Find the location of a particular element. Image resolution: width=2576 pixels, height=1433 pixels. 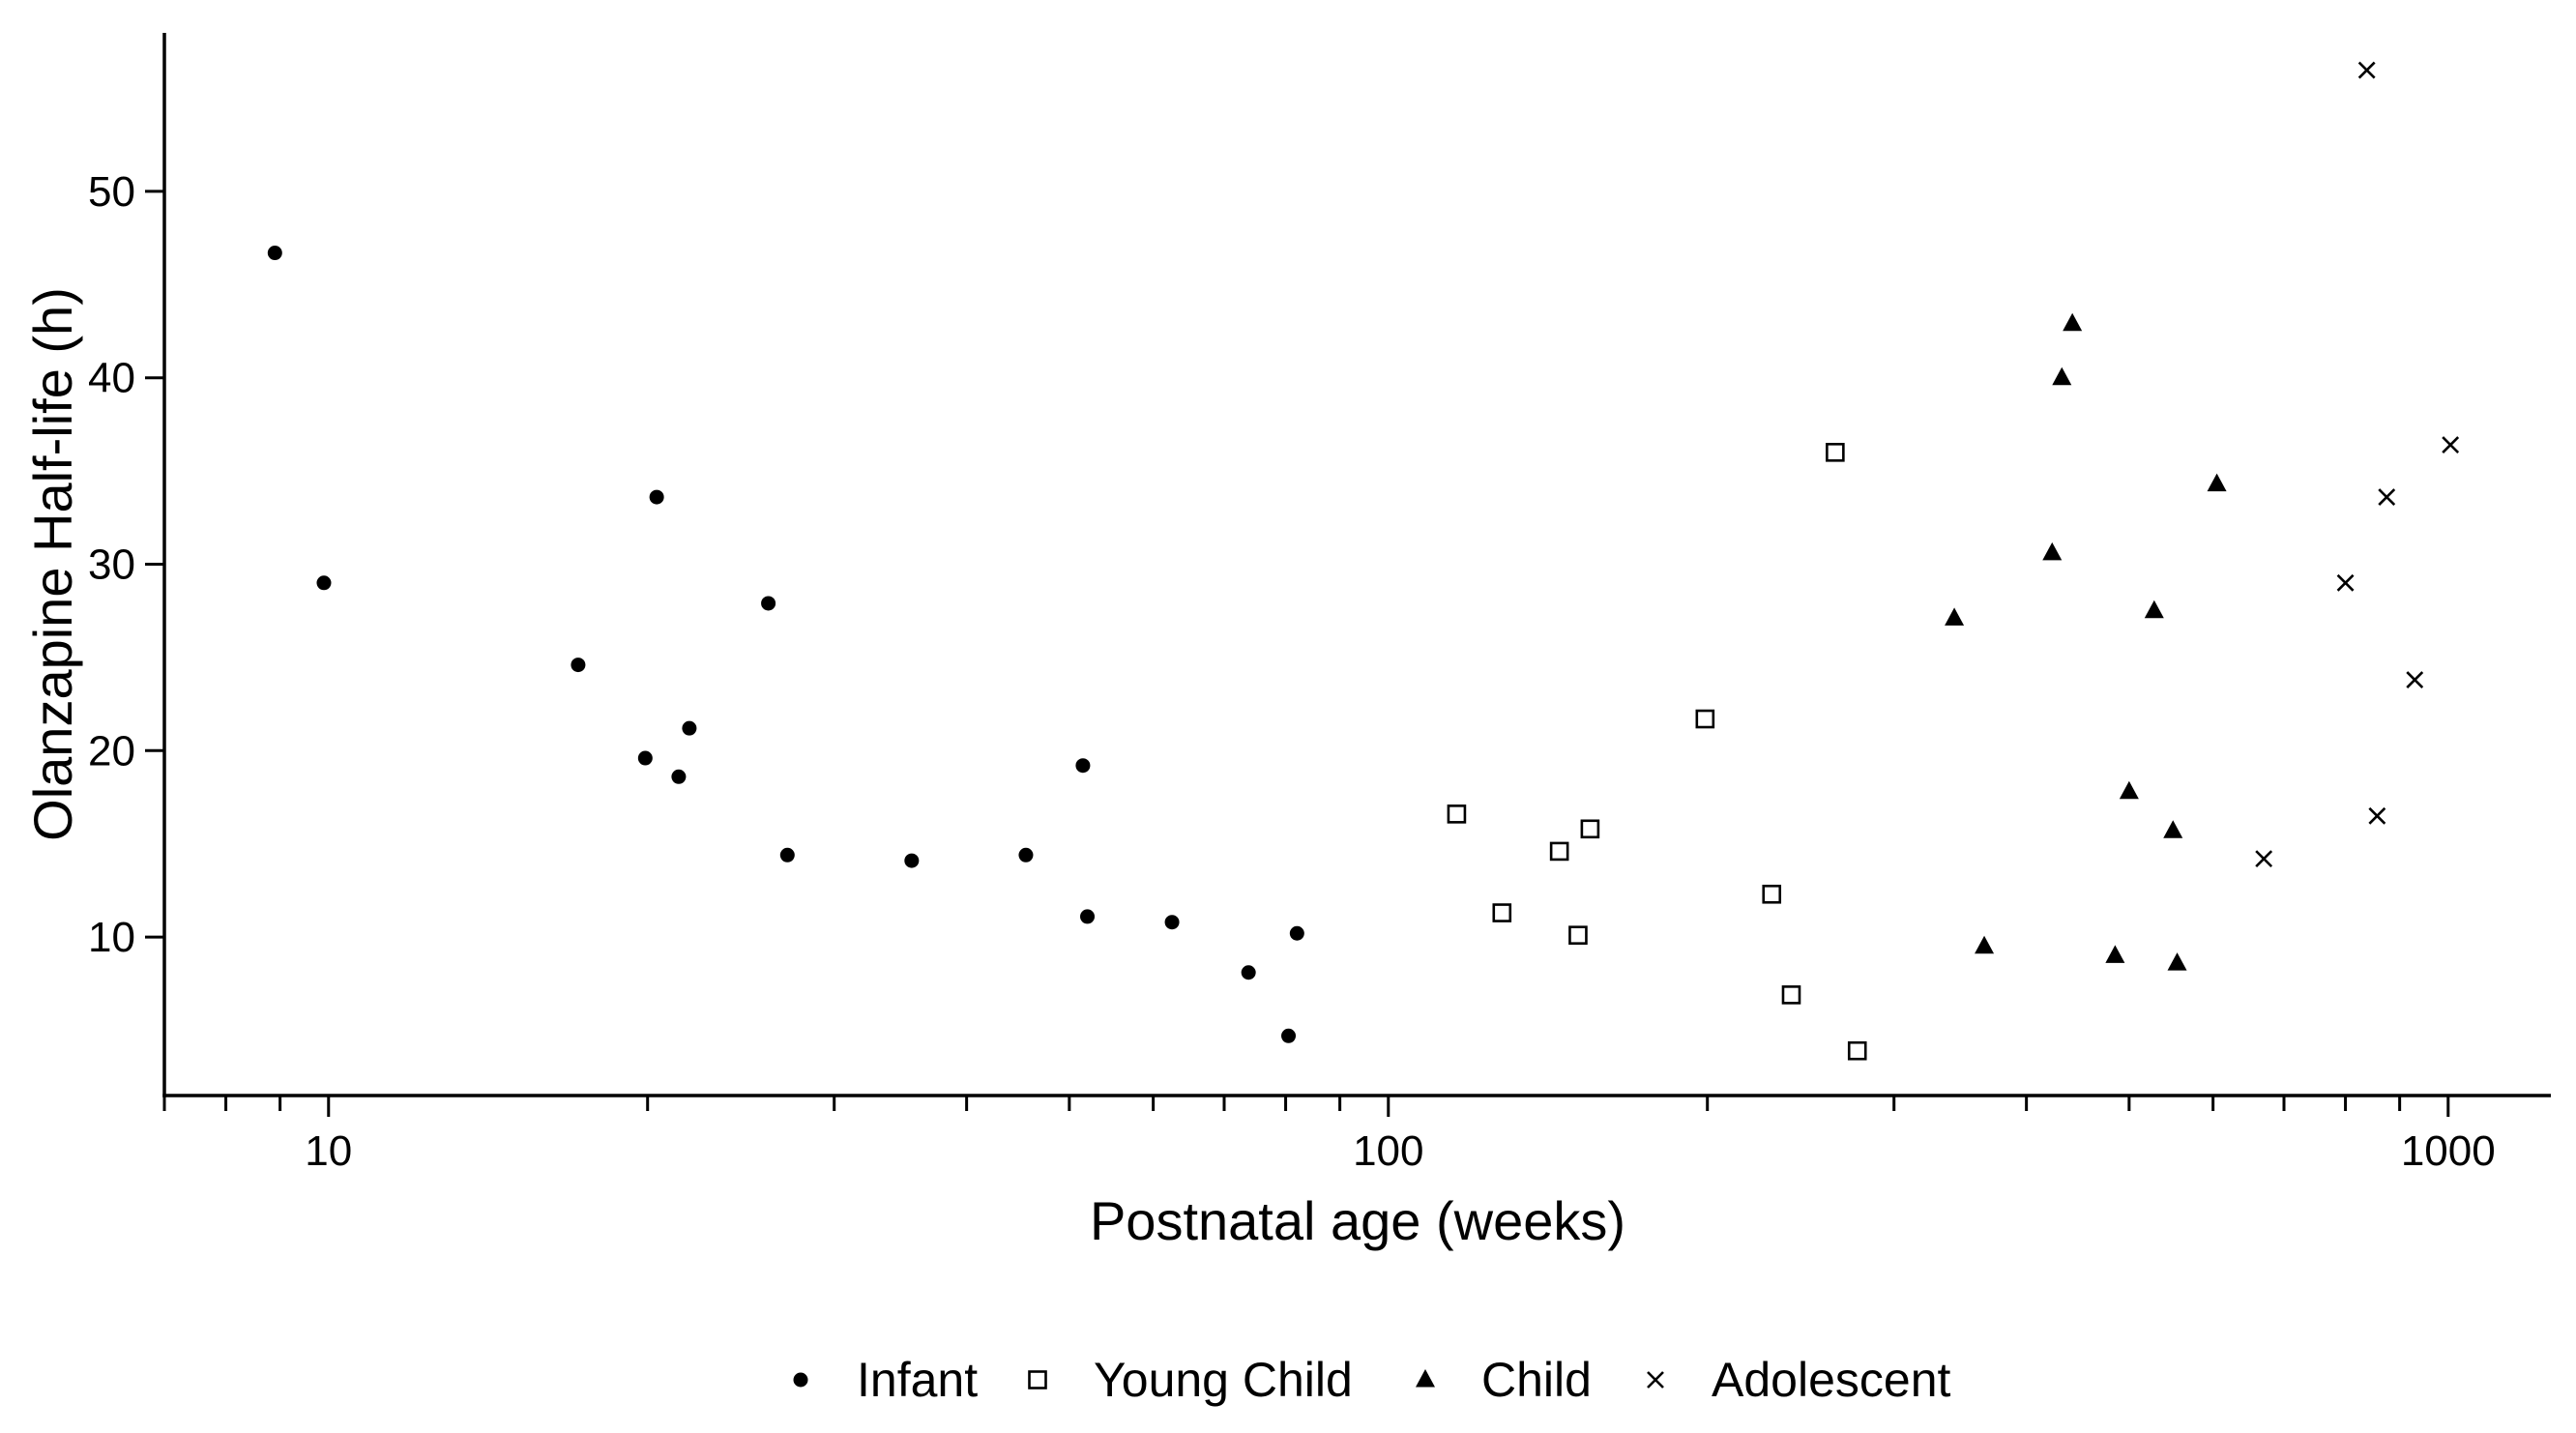

legend-item-adolescent: Adolescent is located at coordinates (1798, 1380).